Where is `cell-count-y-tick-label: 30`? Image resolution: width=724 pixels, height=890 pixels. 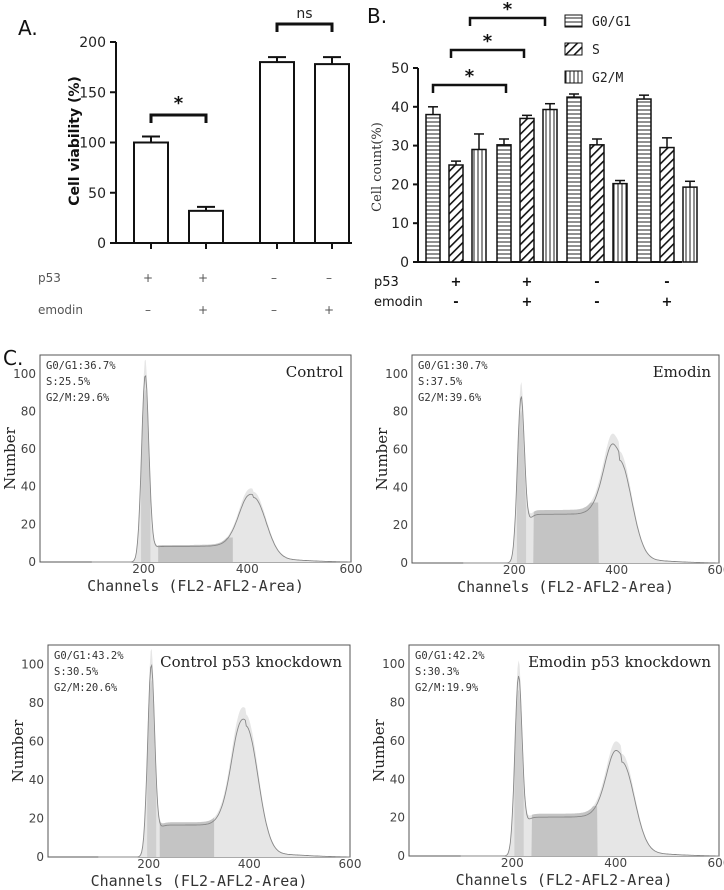
cell-count-y-tick-label: 30 is located at coordinates (400, 147).